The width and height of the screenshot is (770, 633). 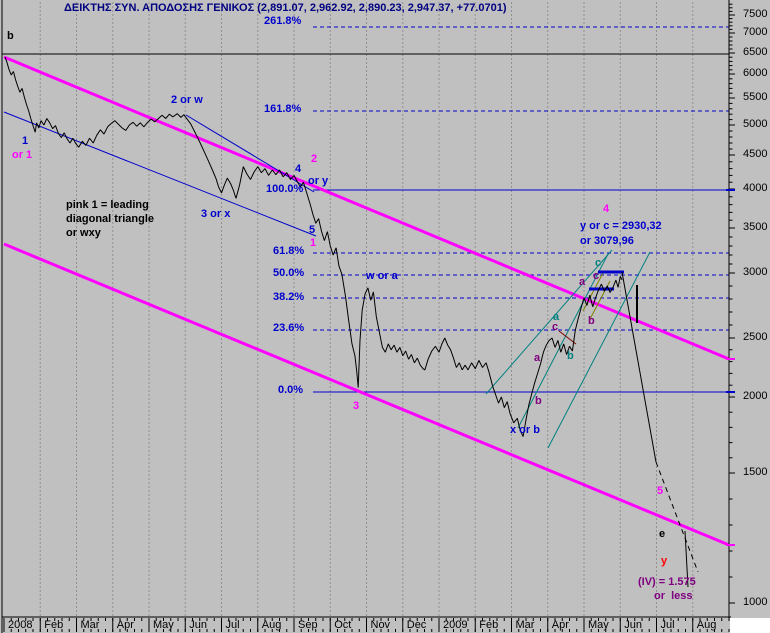 I want to click on wedge-upper-line, so click(x=250, y=153).